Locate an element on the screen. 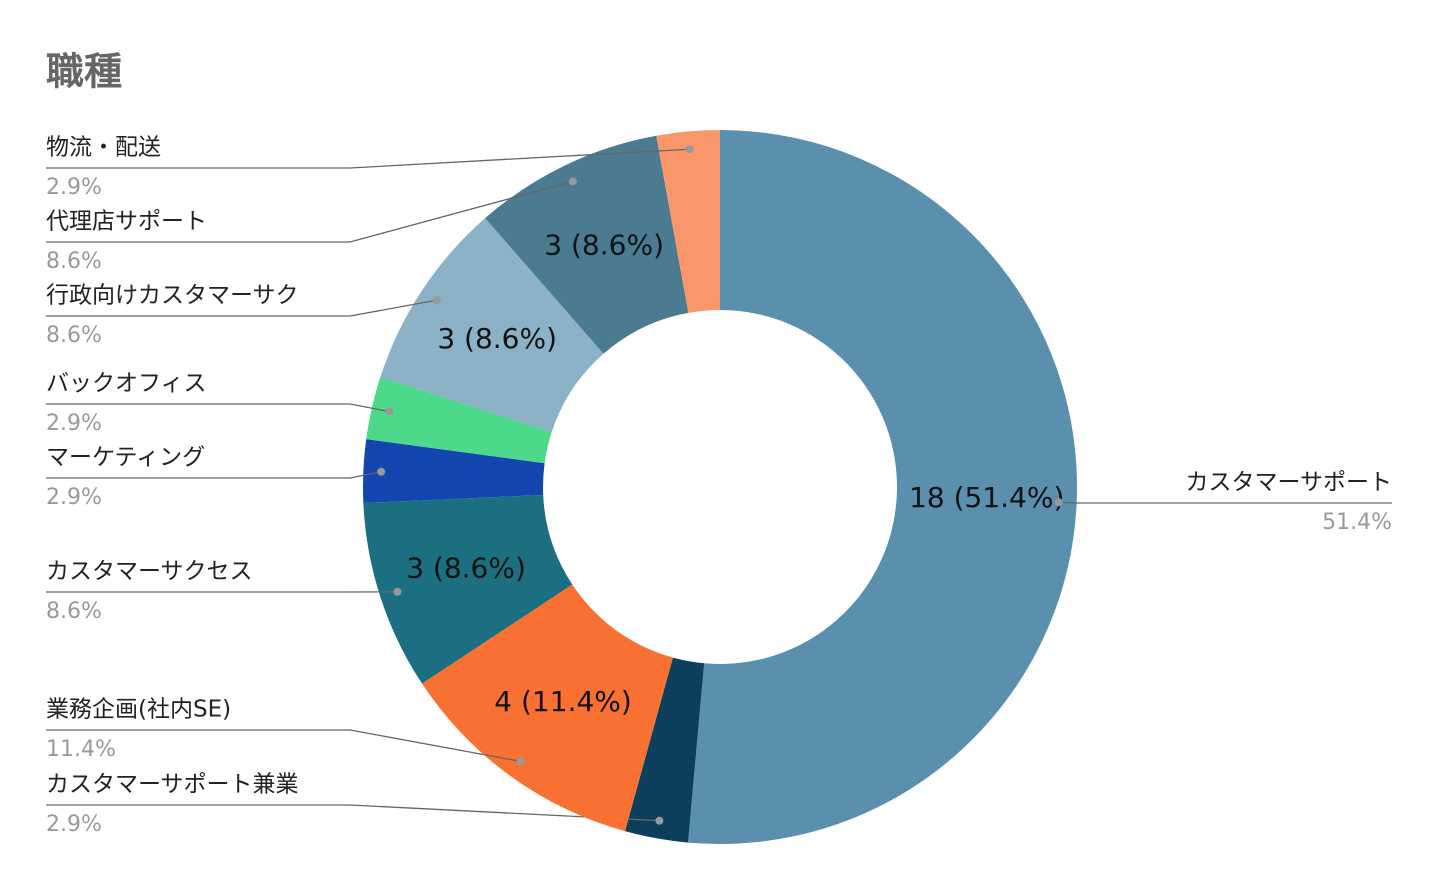 This screenshot has height=890, width=1440. legend-name: 代理店サポート is located at coordinates (126, 222).